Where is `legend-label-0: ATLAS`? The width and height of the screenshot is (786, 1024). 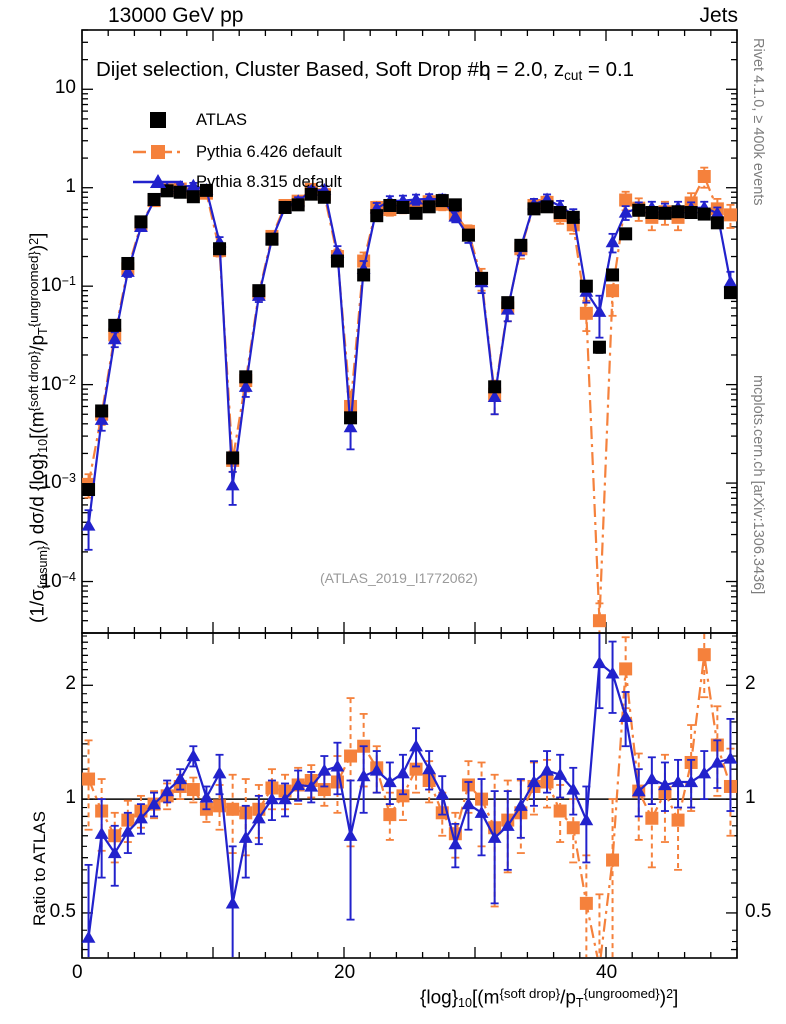
legend-label-0: ATLAS is located at coordinates (222, 120).